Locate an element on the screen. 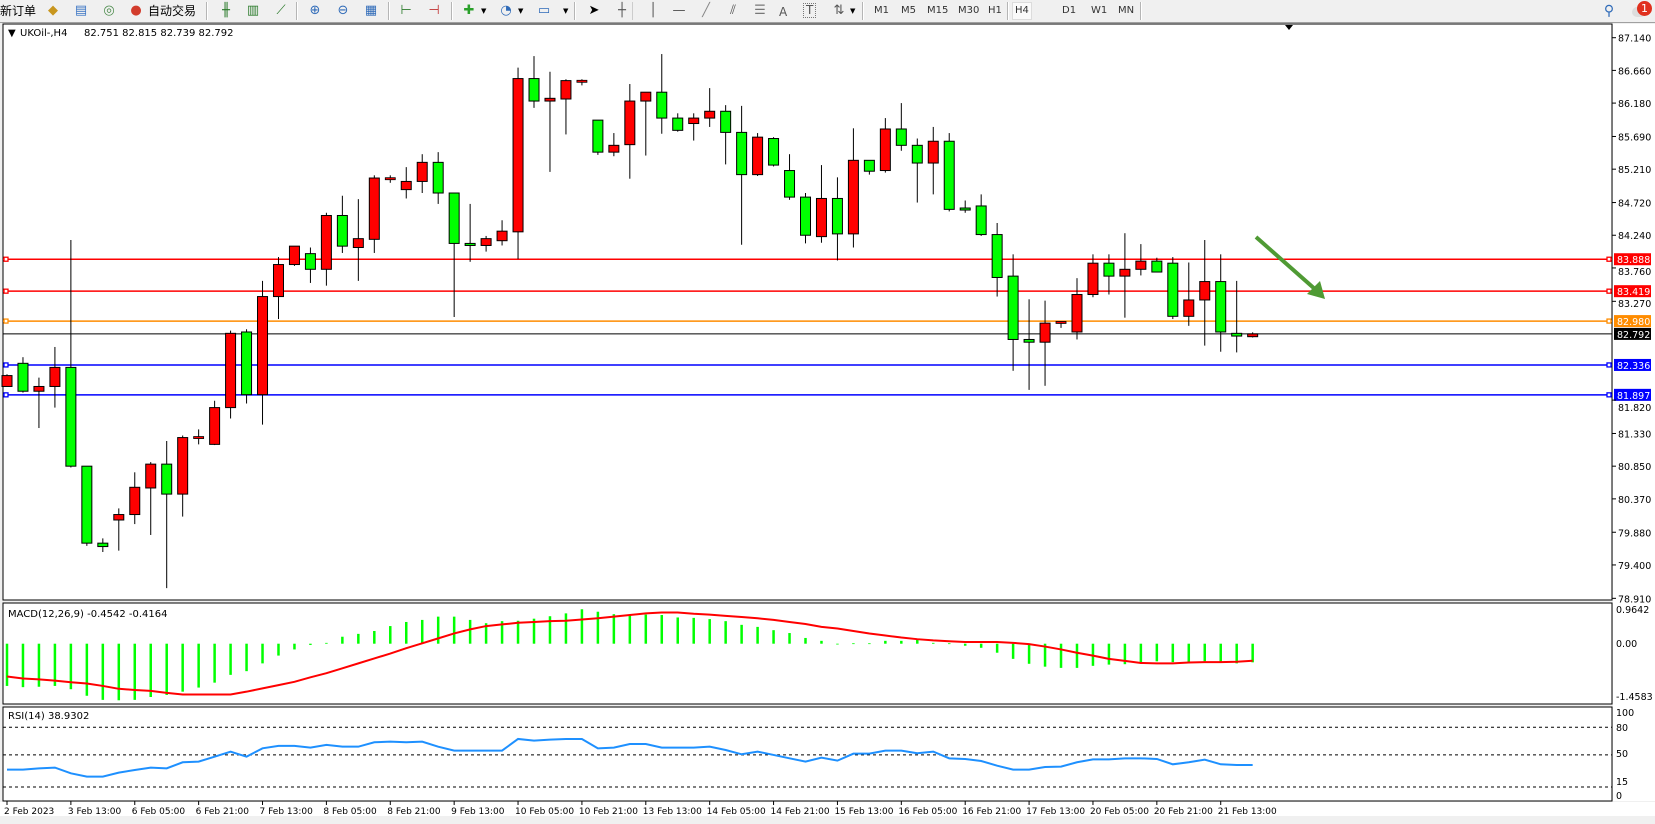 This screenshot has width=1655, height=824. market-watch-icon: ◆ is located at coordinates (53, 10).